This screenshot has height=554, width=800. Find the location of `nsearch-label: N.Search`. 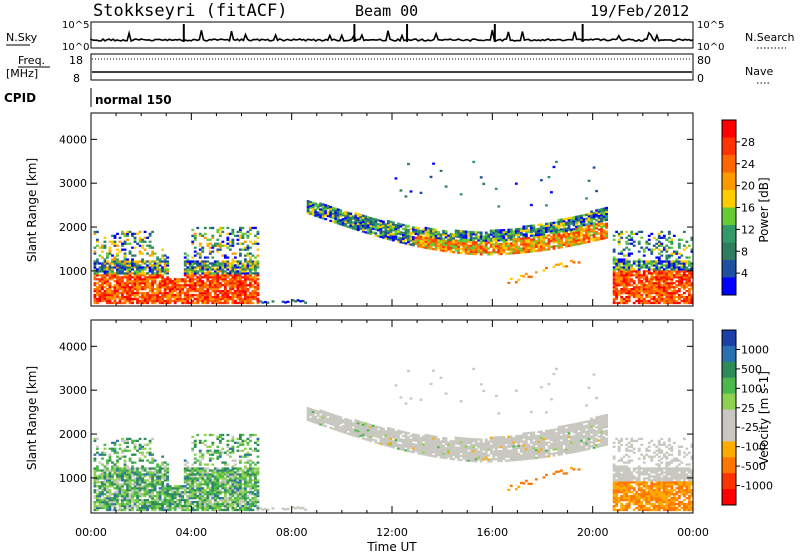

nsearch-label: N.Search is located at coordinates (770, 37).